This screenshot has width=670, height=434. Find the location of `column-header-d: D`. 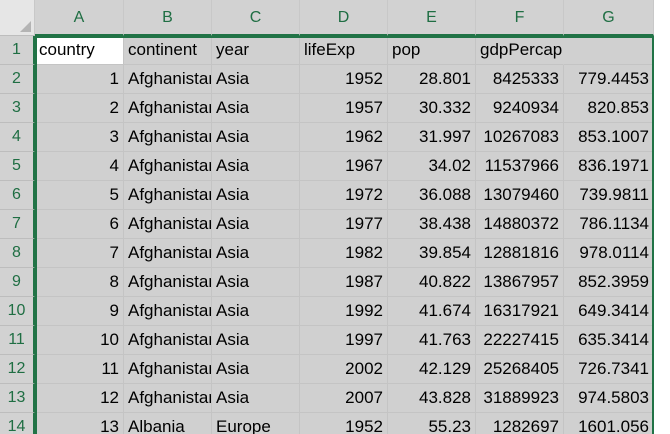

column-header-d: D is located at coordinates (344, 18).